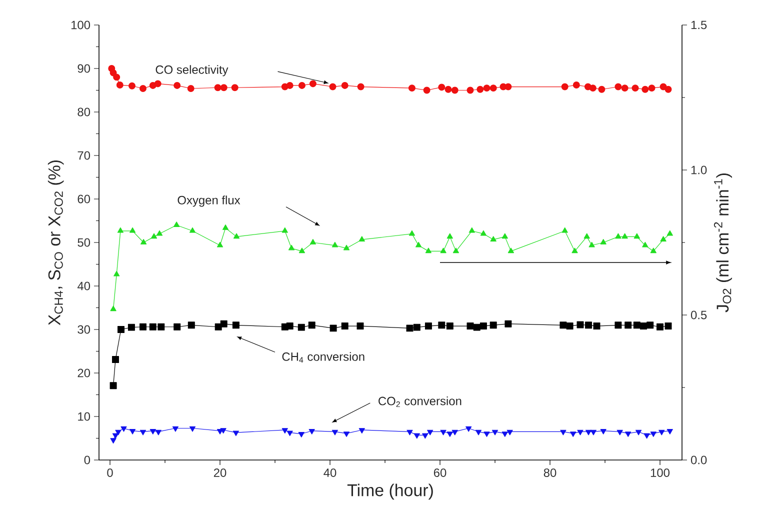  I want to click on y2-tick-label: 1.0, so click(699, 170).